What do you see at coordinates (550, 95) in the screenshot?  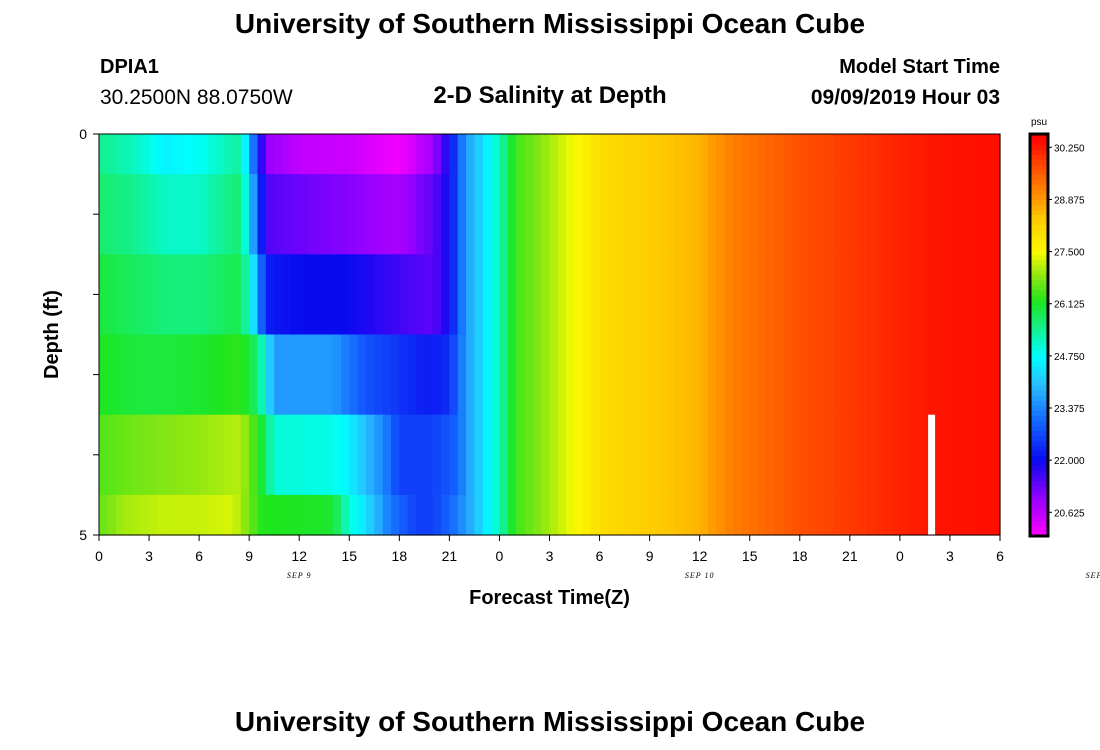 I see `chart-subtitle: 2-D Salinity at Depth` at bounding box center [550, 95].